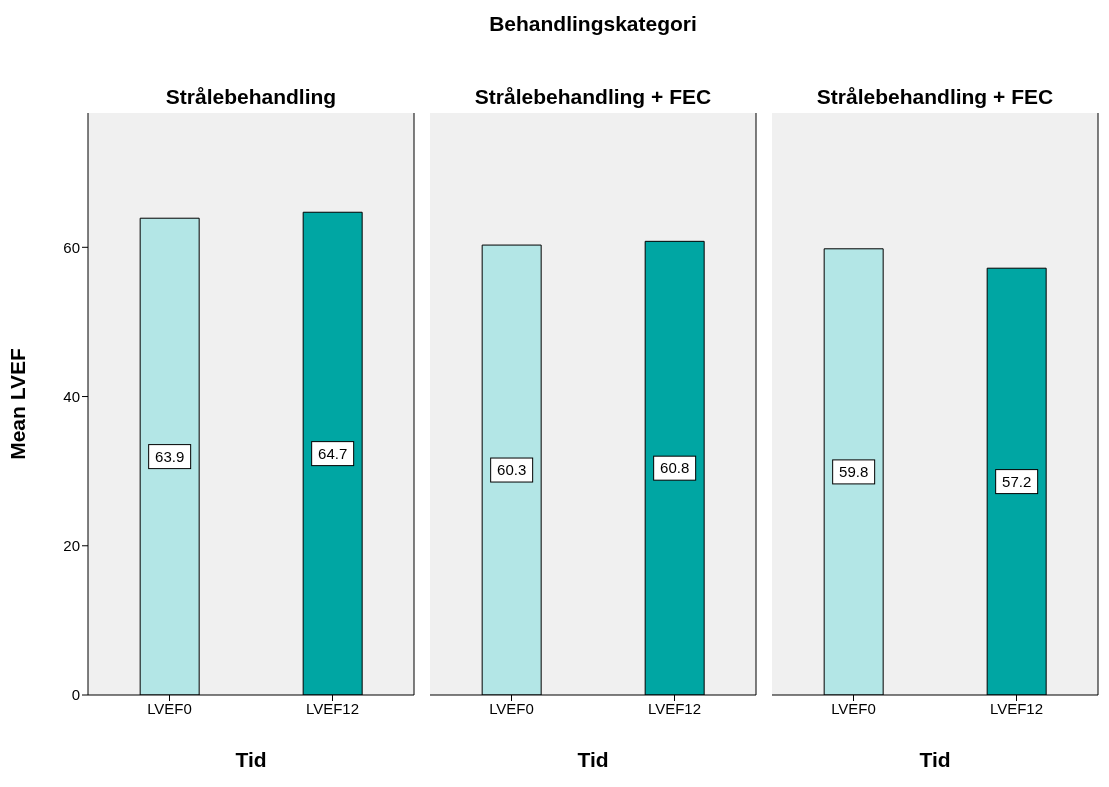  I want to click on data-label: 63.9, so click(170, 456).